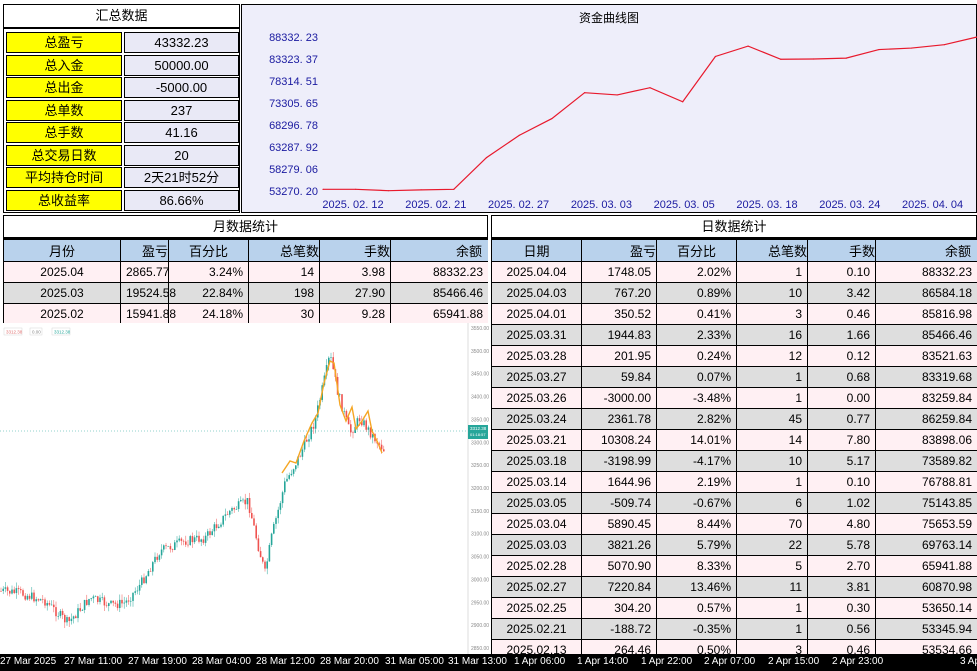 This screenshot has width=977, height=671. What do you see at coordinates (355, 293) in the screenshot?
I see `monthly-cell: 27.90` at bounding box center [355, 293].